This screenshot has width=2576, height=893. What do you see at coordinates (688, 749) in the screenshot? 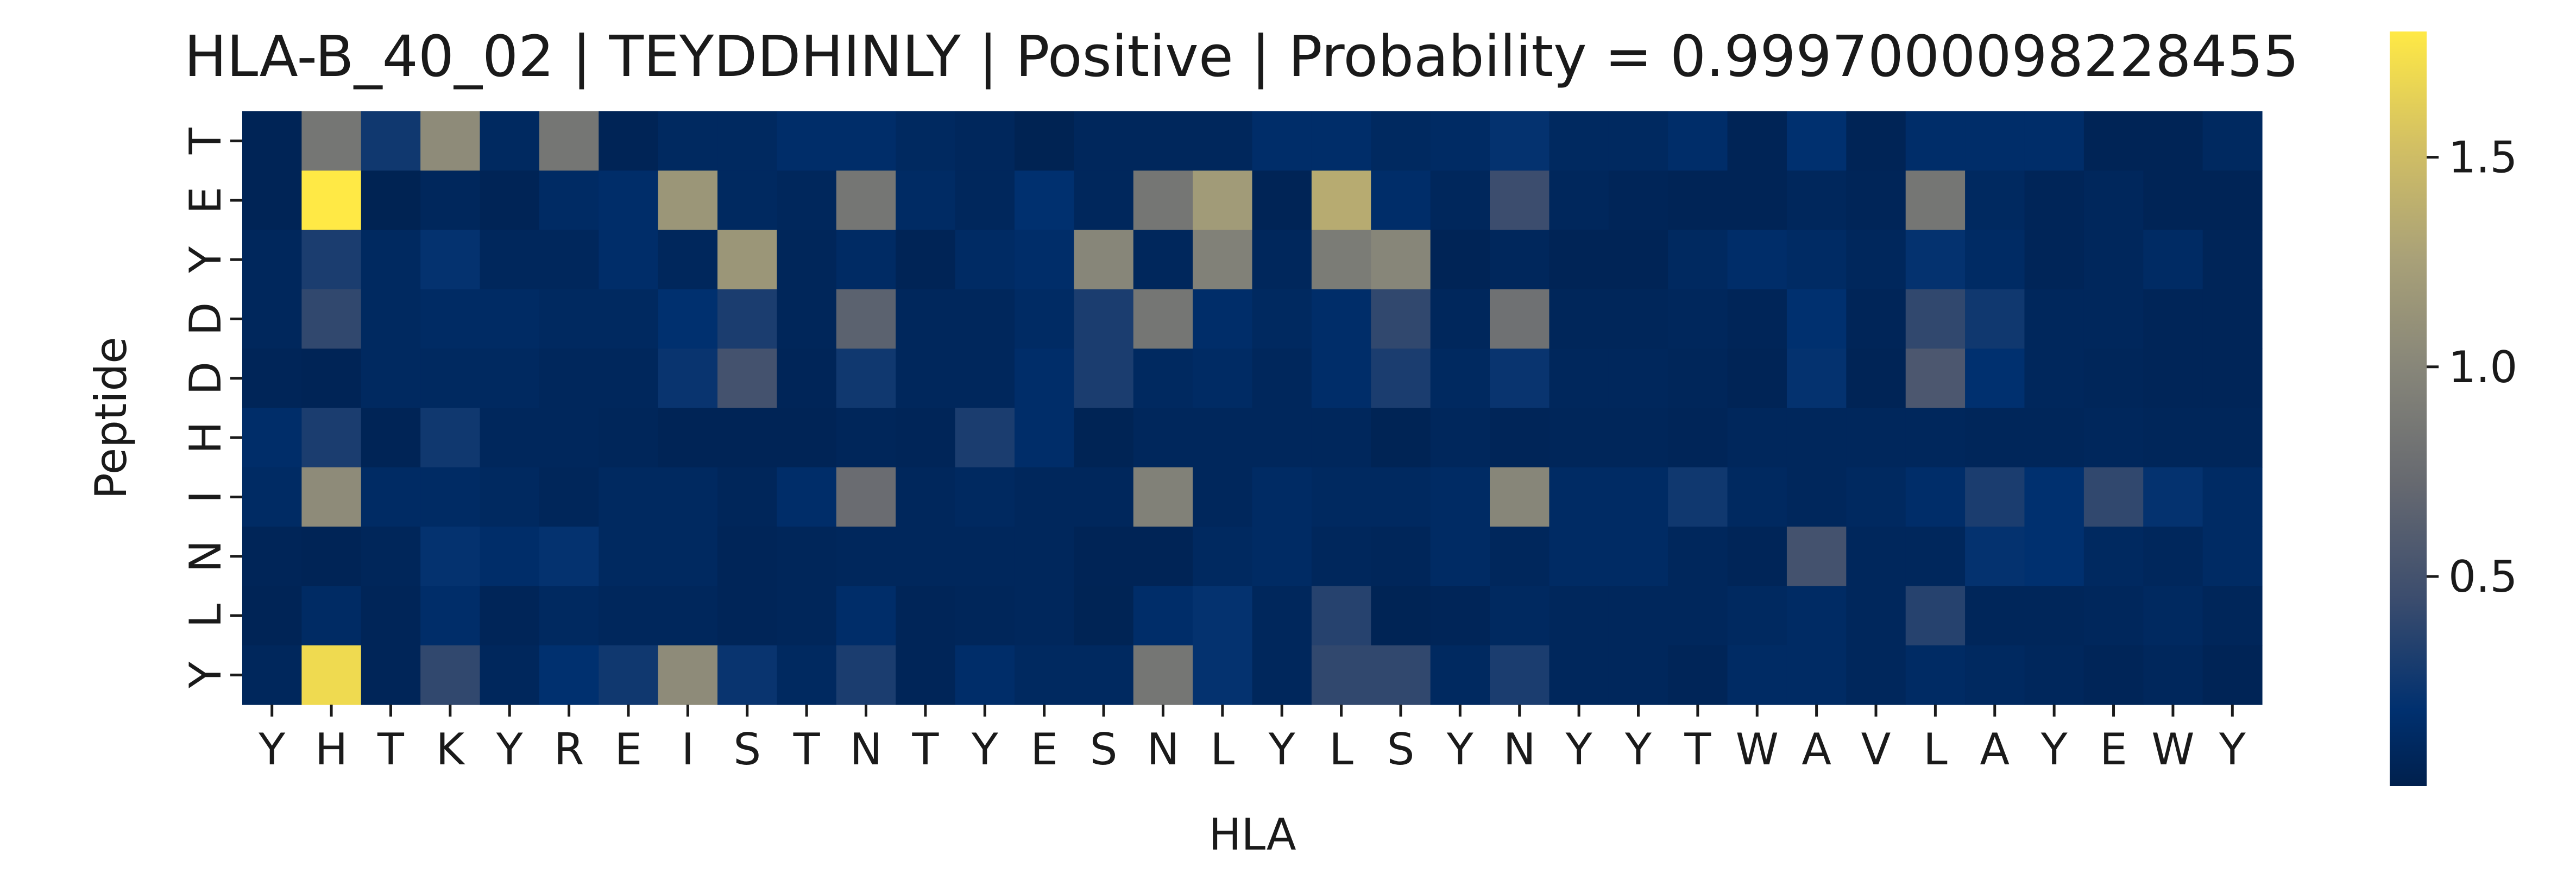
I see `x-tick-label: I` at bounding box center [688, 749].